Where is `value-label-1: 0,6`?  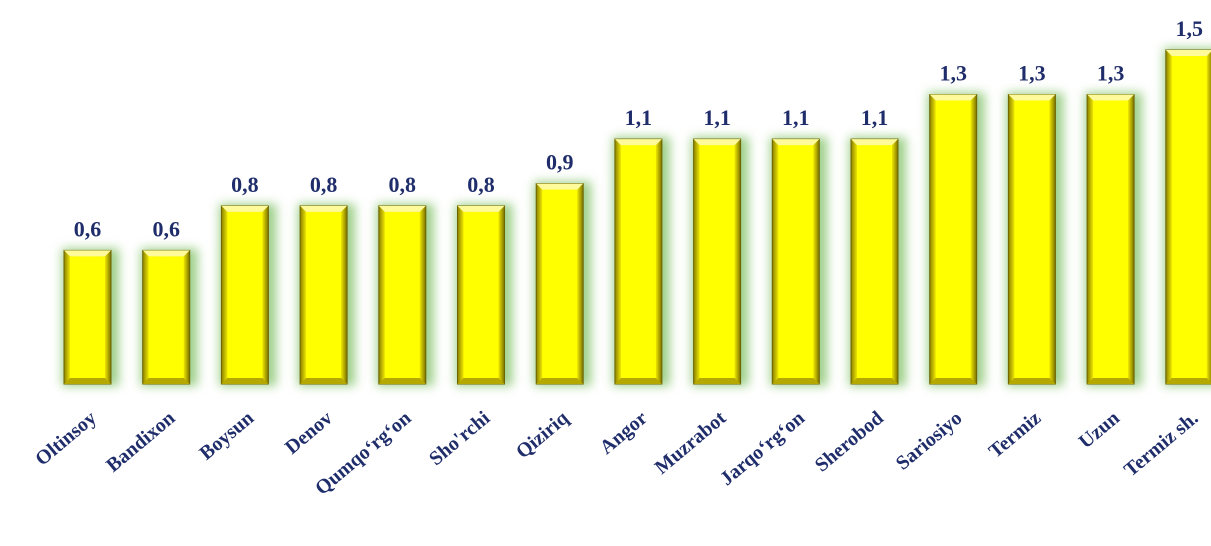 value-label-1: 0,6 is located at coordinates (166, 228).